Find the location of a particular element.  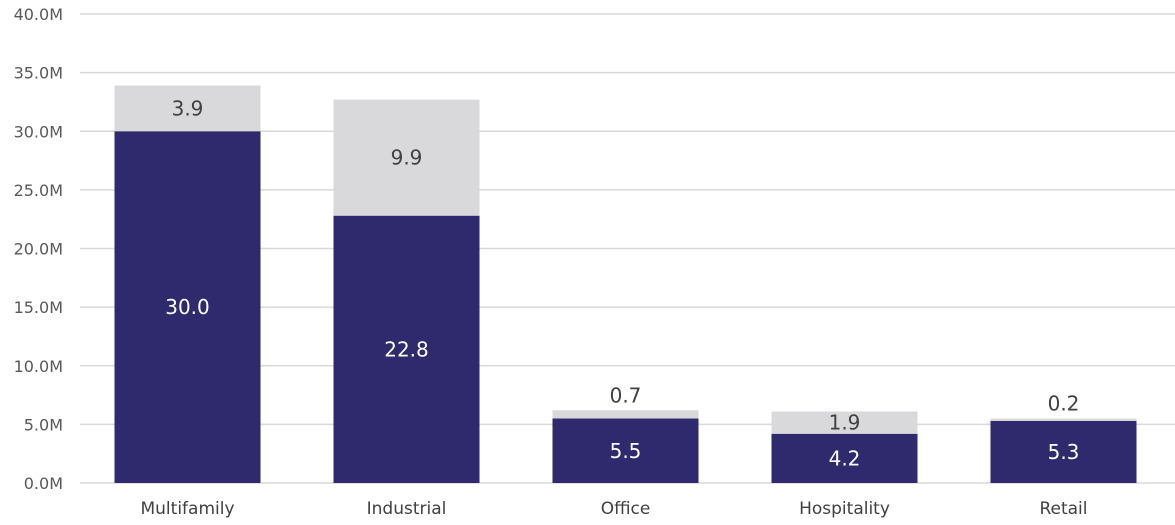

data-label: 30.0 is located at coordinates (187, 307).